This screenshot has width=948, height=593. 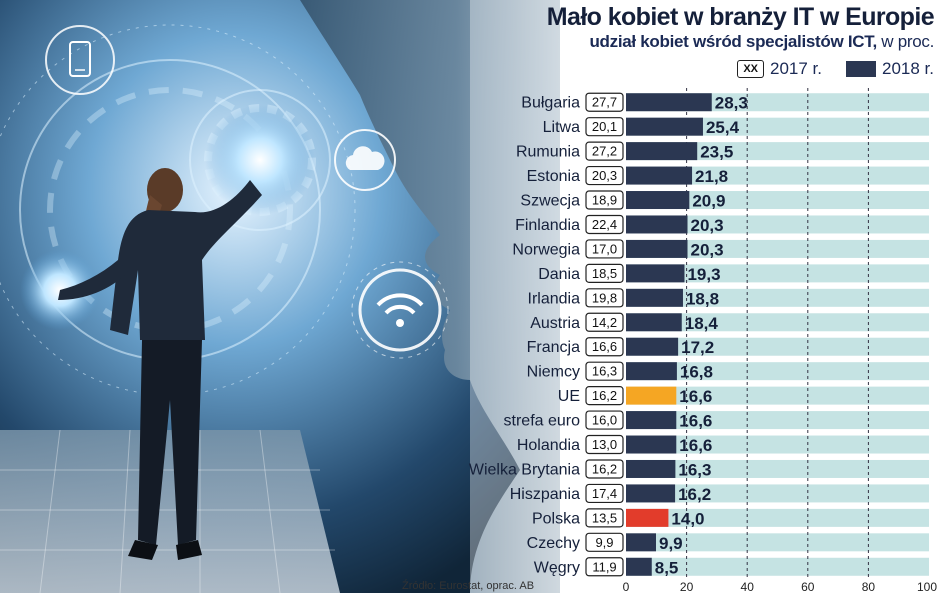 What do you see at coordinates (80, 60) in the screenshot?
I see `smartphone-icon` at bounding box center [80, 60].